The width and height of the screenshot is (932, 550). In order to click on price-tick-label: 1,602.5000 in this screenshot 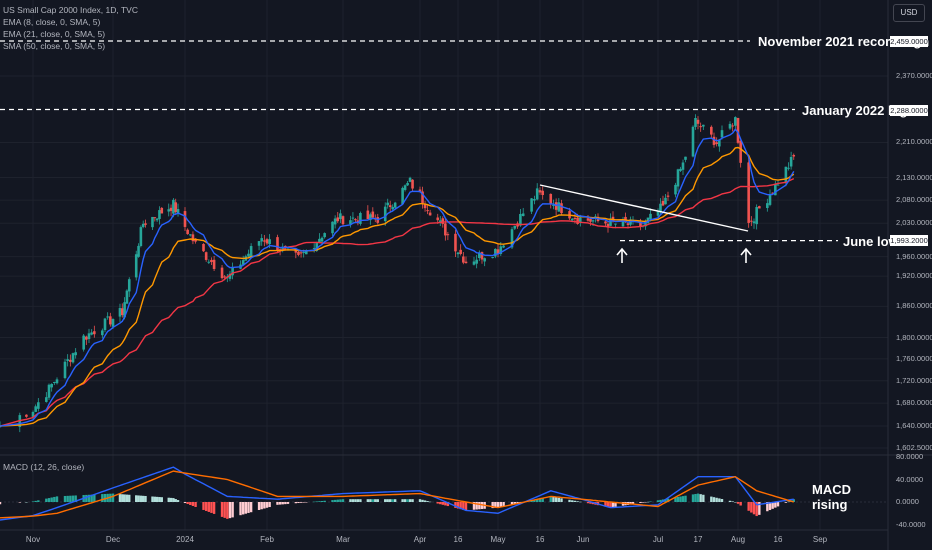, I will do `click(914, 447)`.